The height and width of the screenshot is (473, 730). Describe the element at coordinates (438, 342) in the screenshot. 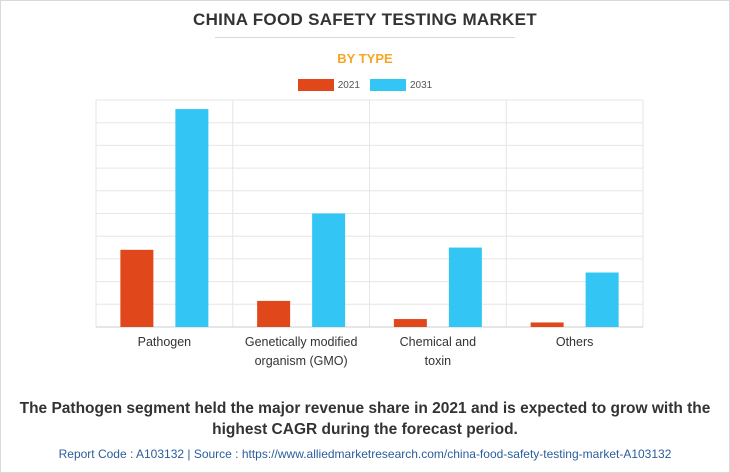

I see `x-tick-label: Chemical and` at that location.